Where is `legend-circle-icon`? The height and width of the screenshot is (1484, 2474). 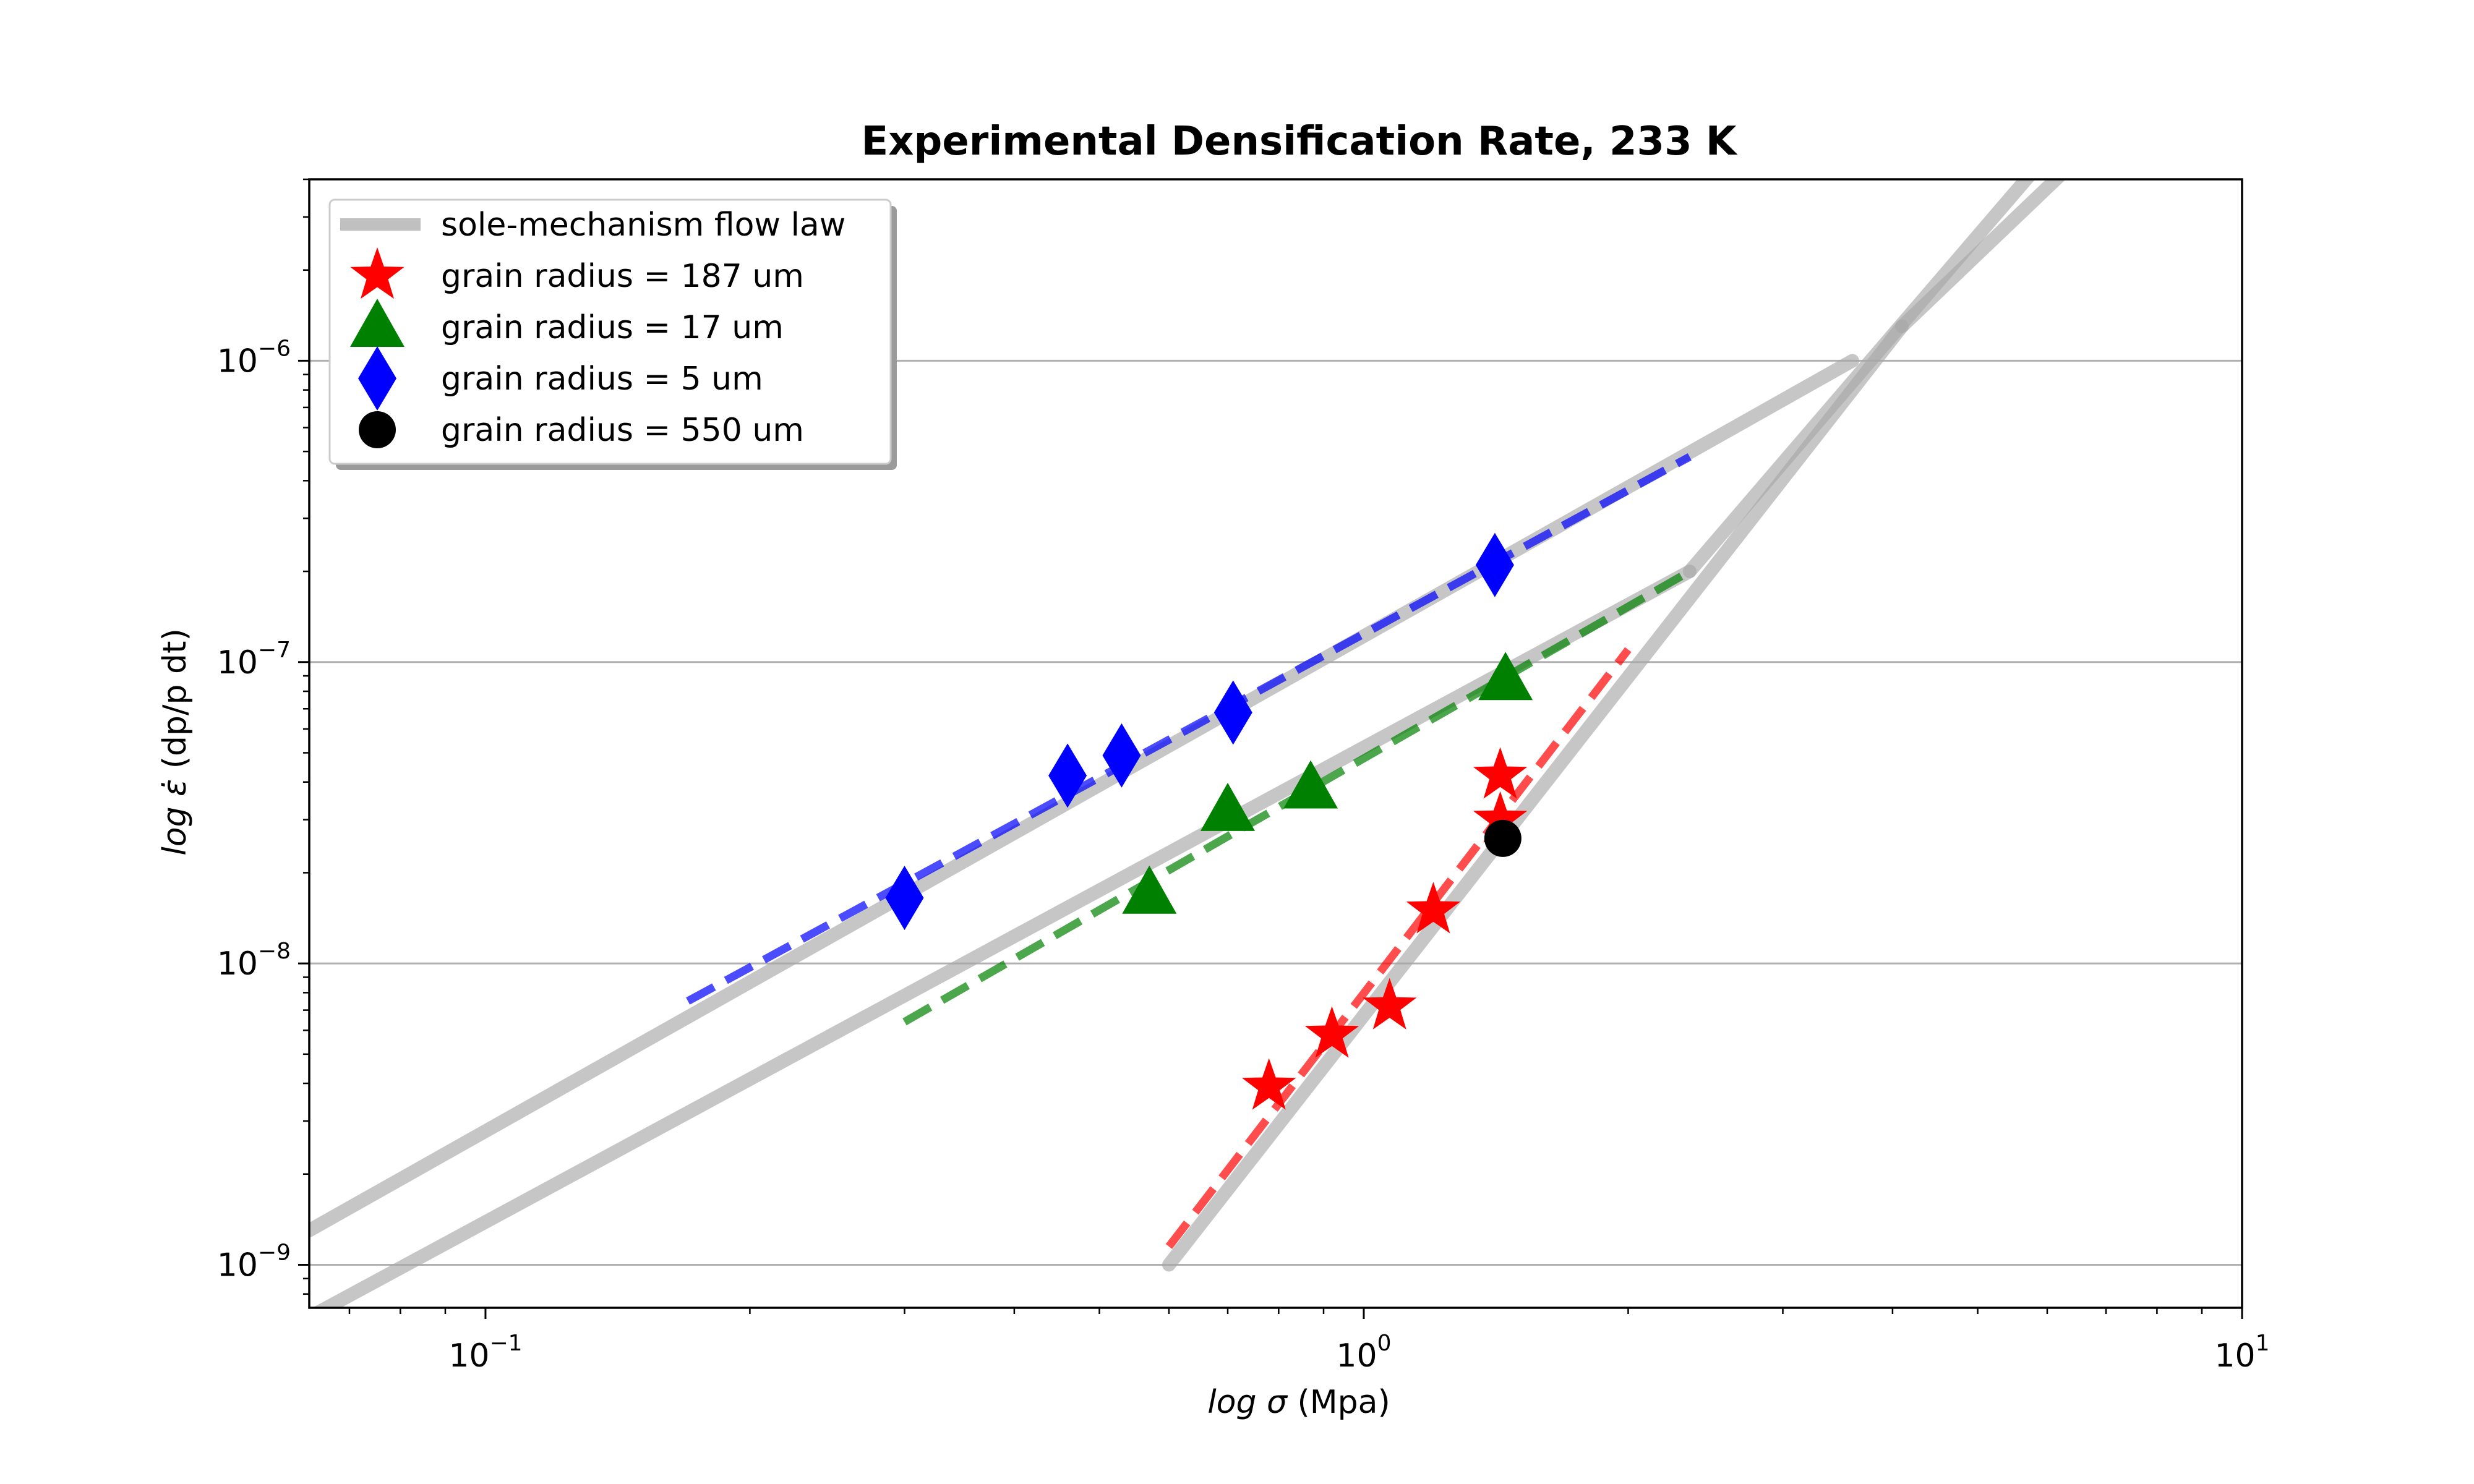
legend-circle-icon is located at coordinates (377, 429).